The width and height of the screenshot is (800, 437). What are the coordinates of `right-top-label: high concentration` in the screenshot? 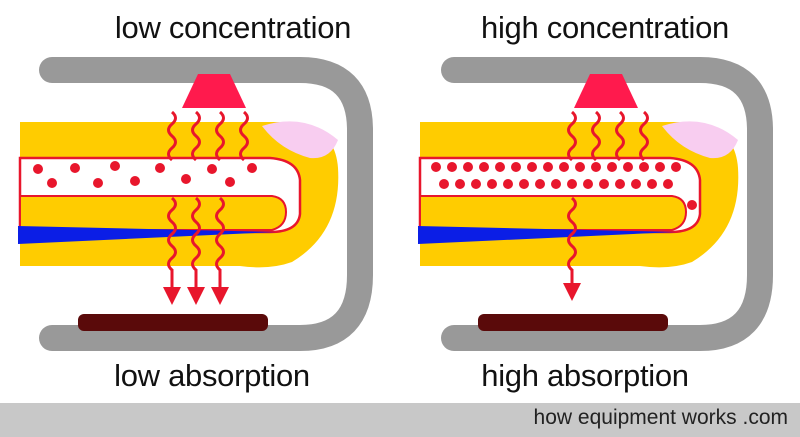 It's located at (605, 27).